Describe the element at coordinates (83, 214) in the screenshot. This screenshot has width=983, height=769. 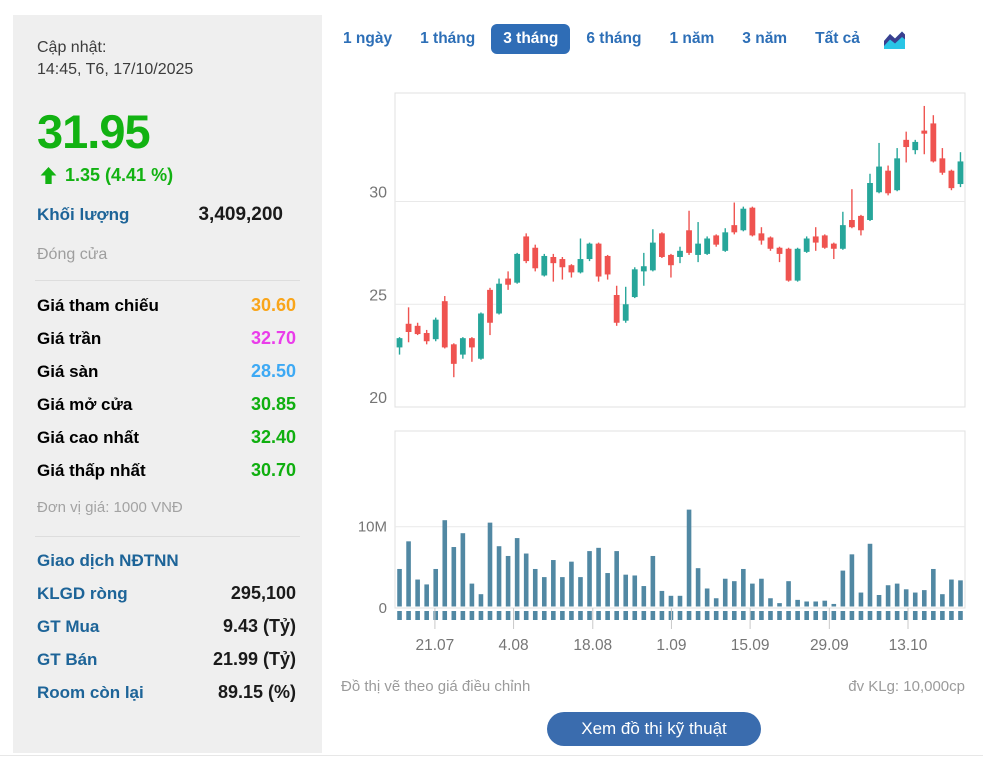
I see `volume-label: Khối lượng` at that location.